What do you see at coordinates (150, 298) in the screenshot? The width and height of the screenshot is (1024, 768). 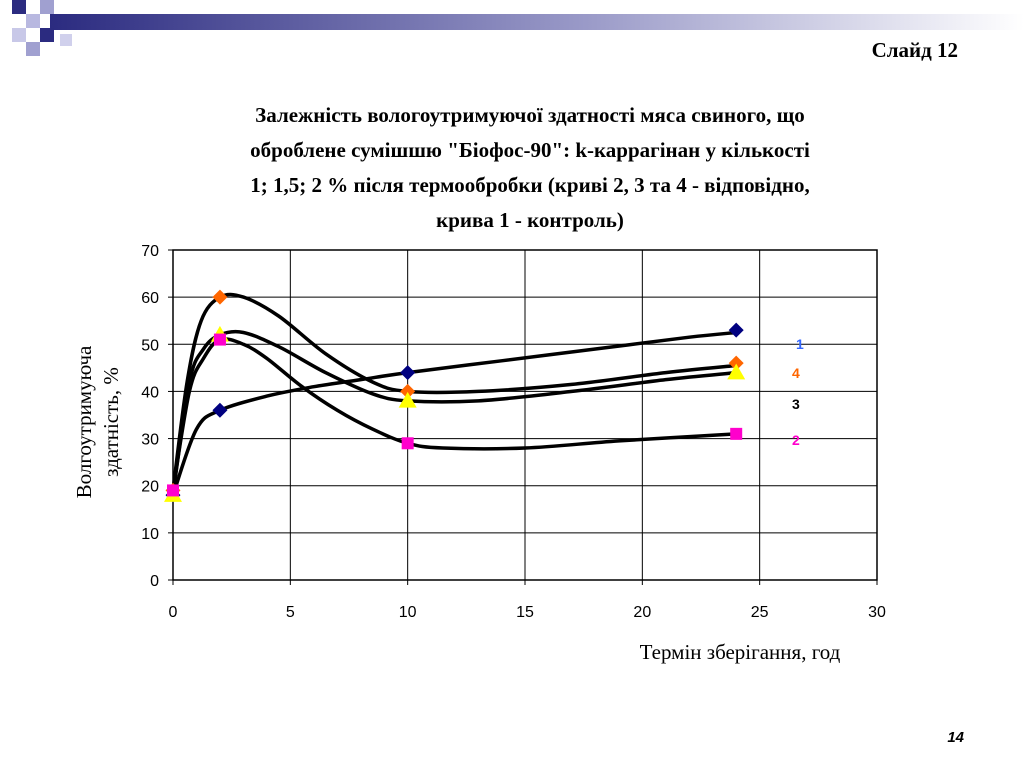 I see `y-tick-label: 60` at bounding box center [150, 298].